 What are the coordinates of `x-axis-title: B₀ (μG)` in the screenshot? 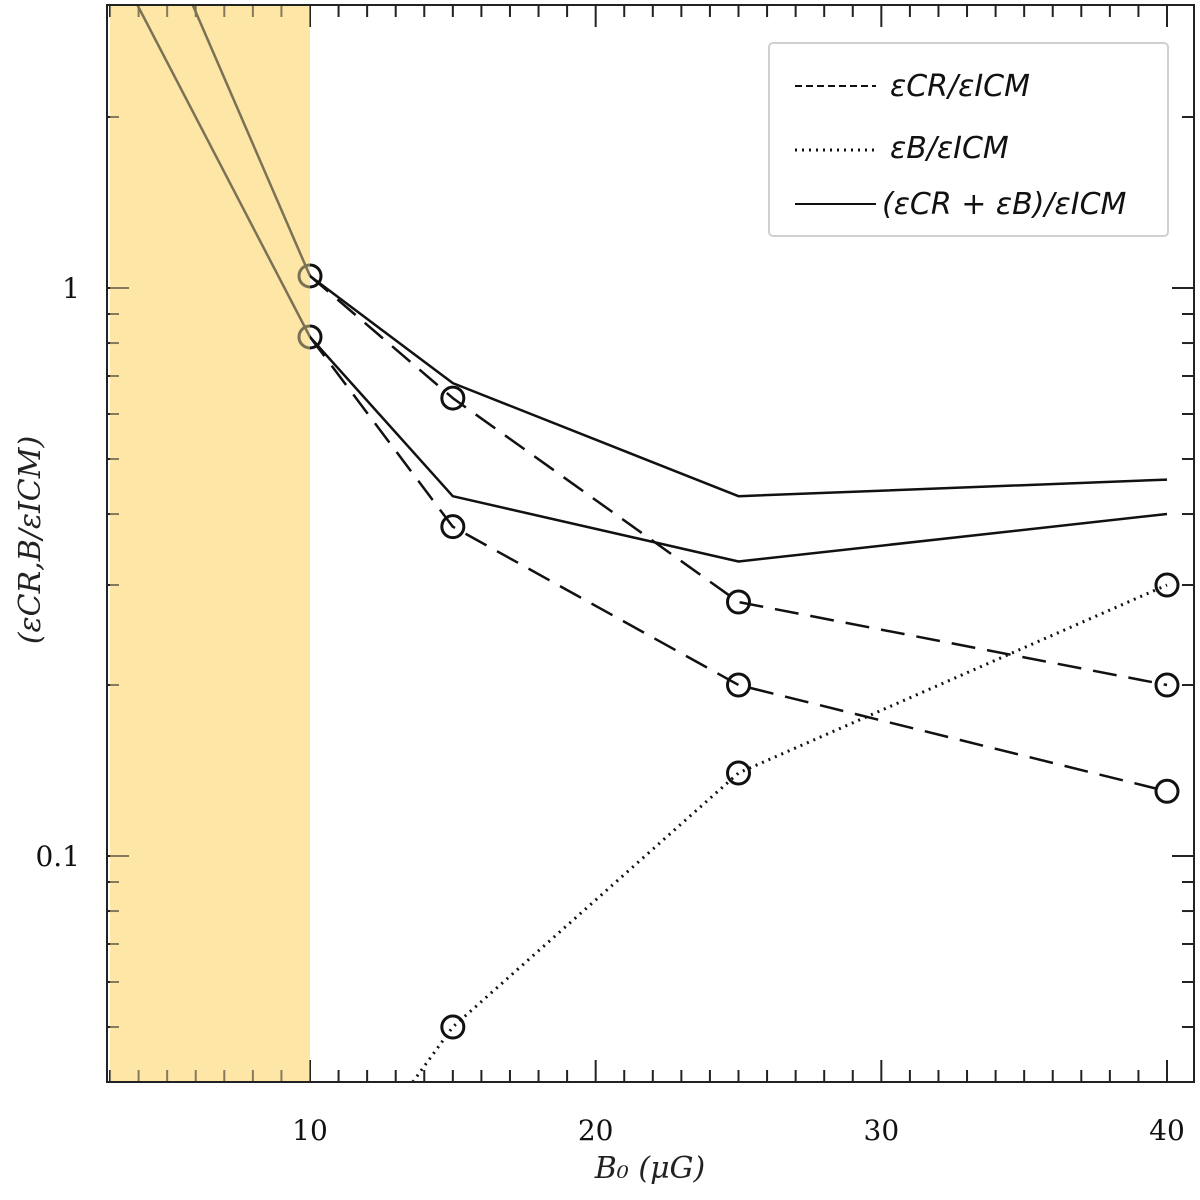 It's located at (649, 1168).